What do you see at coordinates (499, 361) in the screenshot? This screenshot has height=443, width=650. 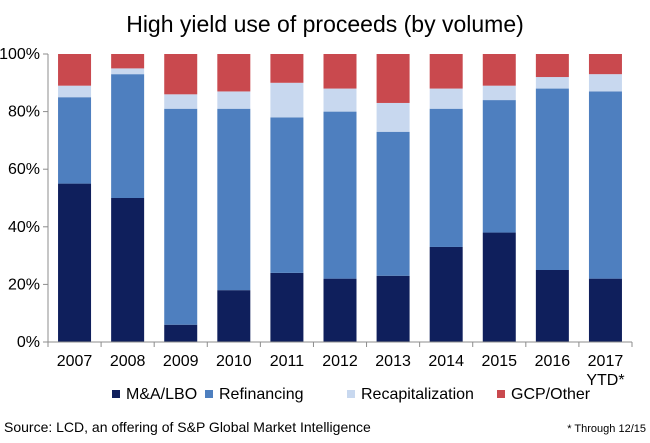 I see `x-tick-label: 2015` at bounding box center [499, 361].